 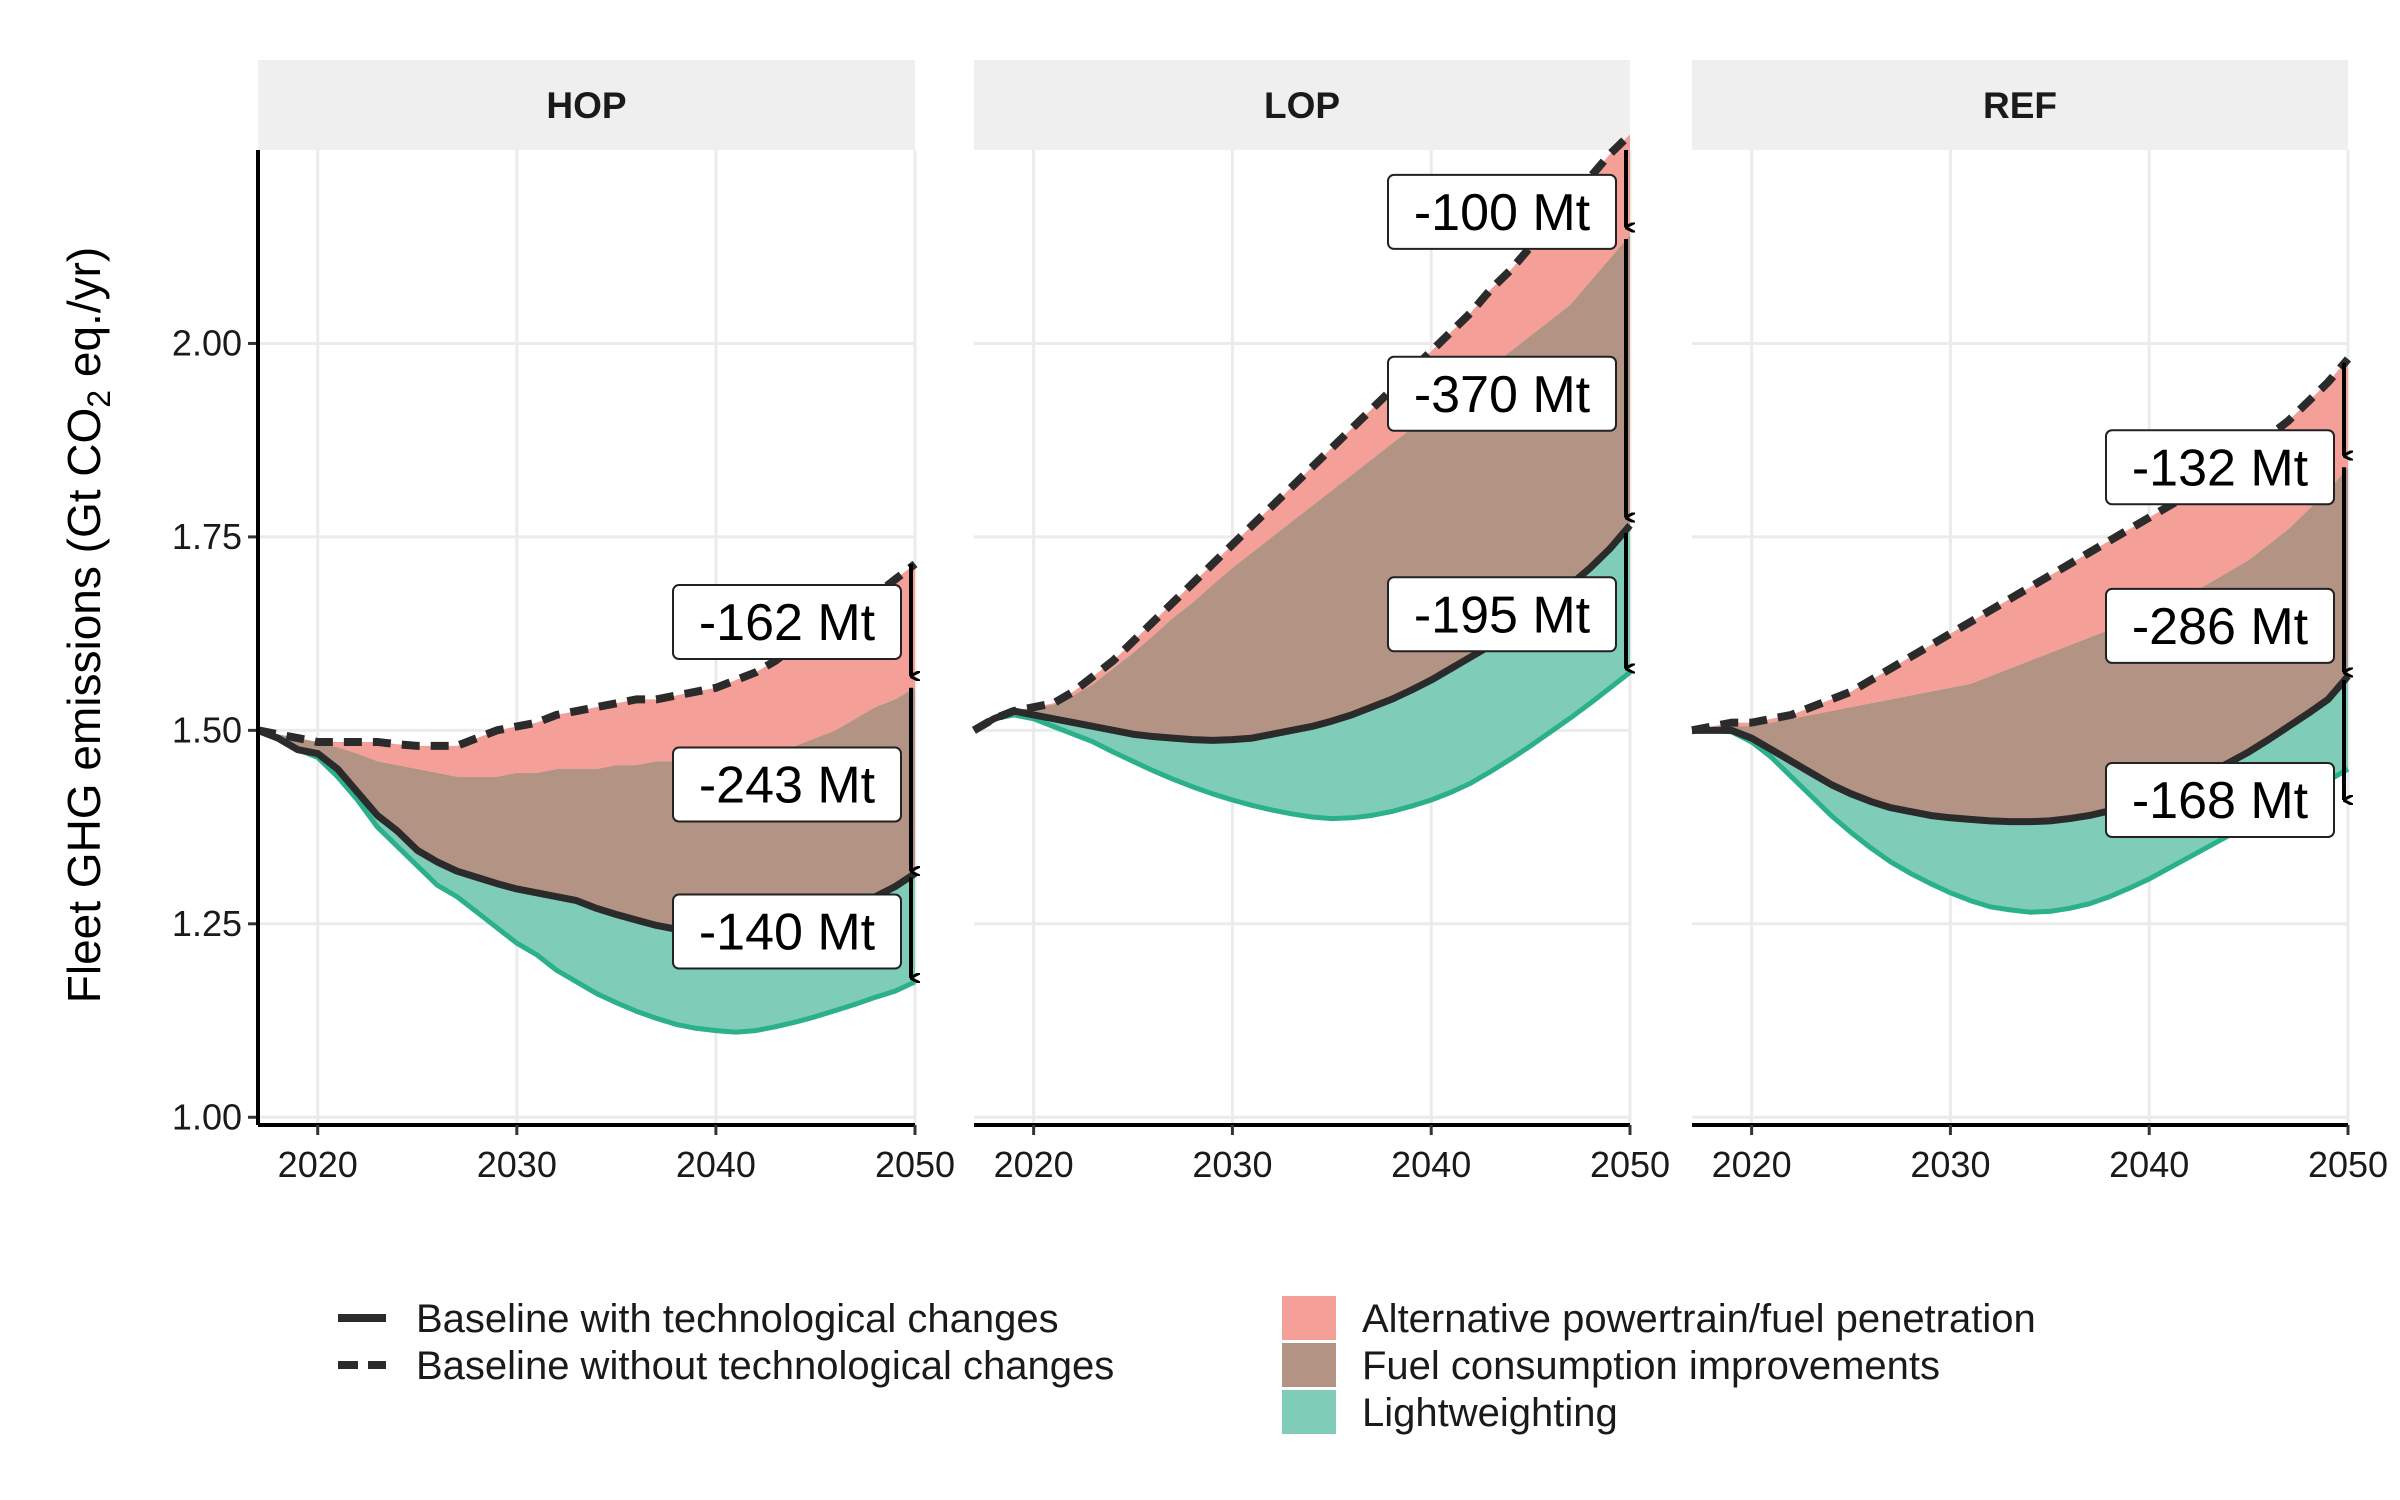 I want to click on annotation-text: -140 Mt, so click(x=787, y=933).